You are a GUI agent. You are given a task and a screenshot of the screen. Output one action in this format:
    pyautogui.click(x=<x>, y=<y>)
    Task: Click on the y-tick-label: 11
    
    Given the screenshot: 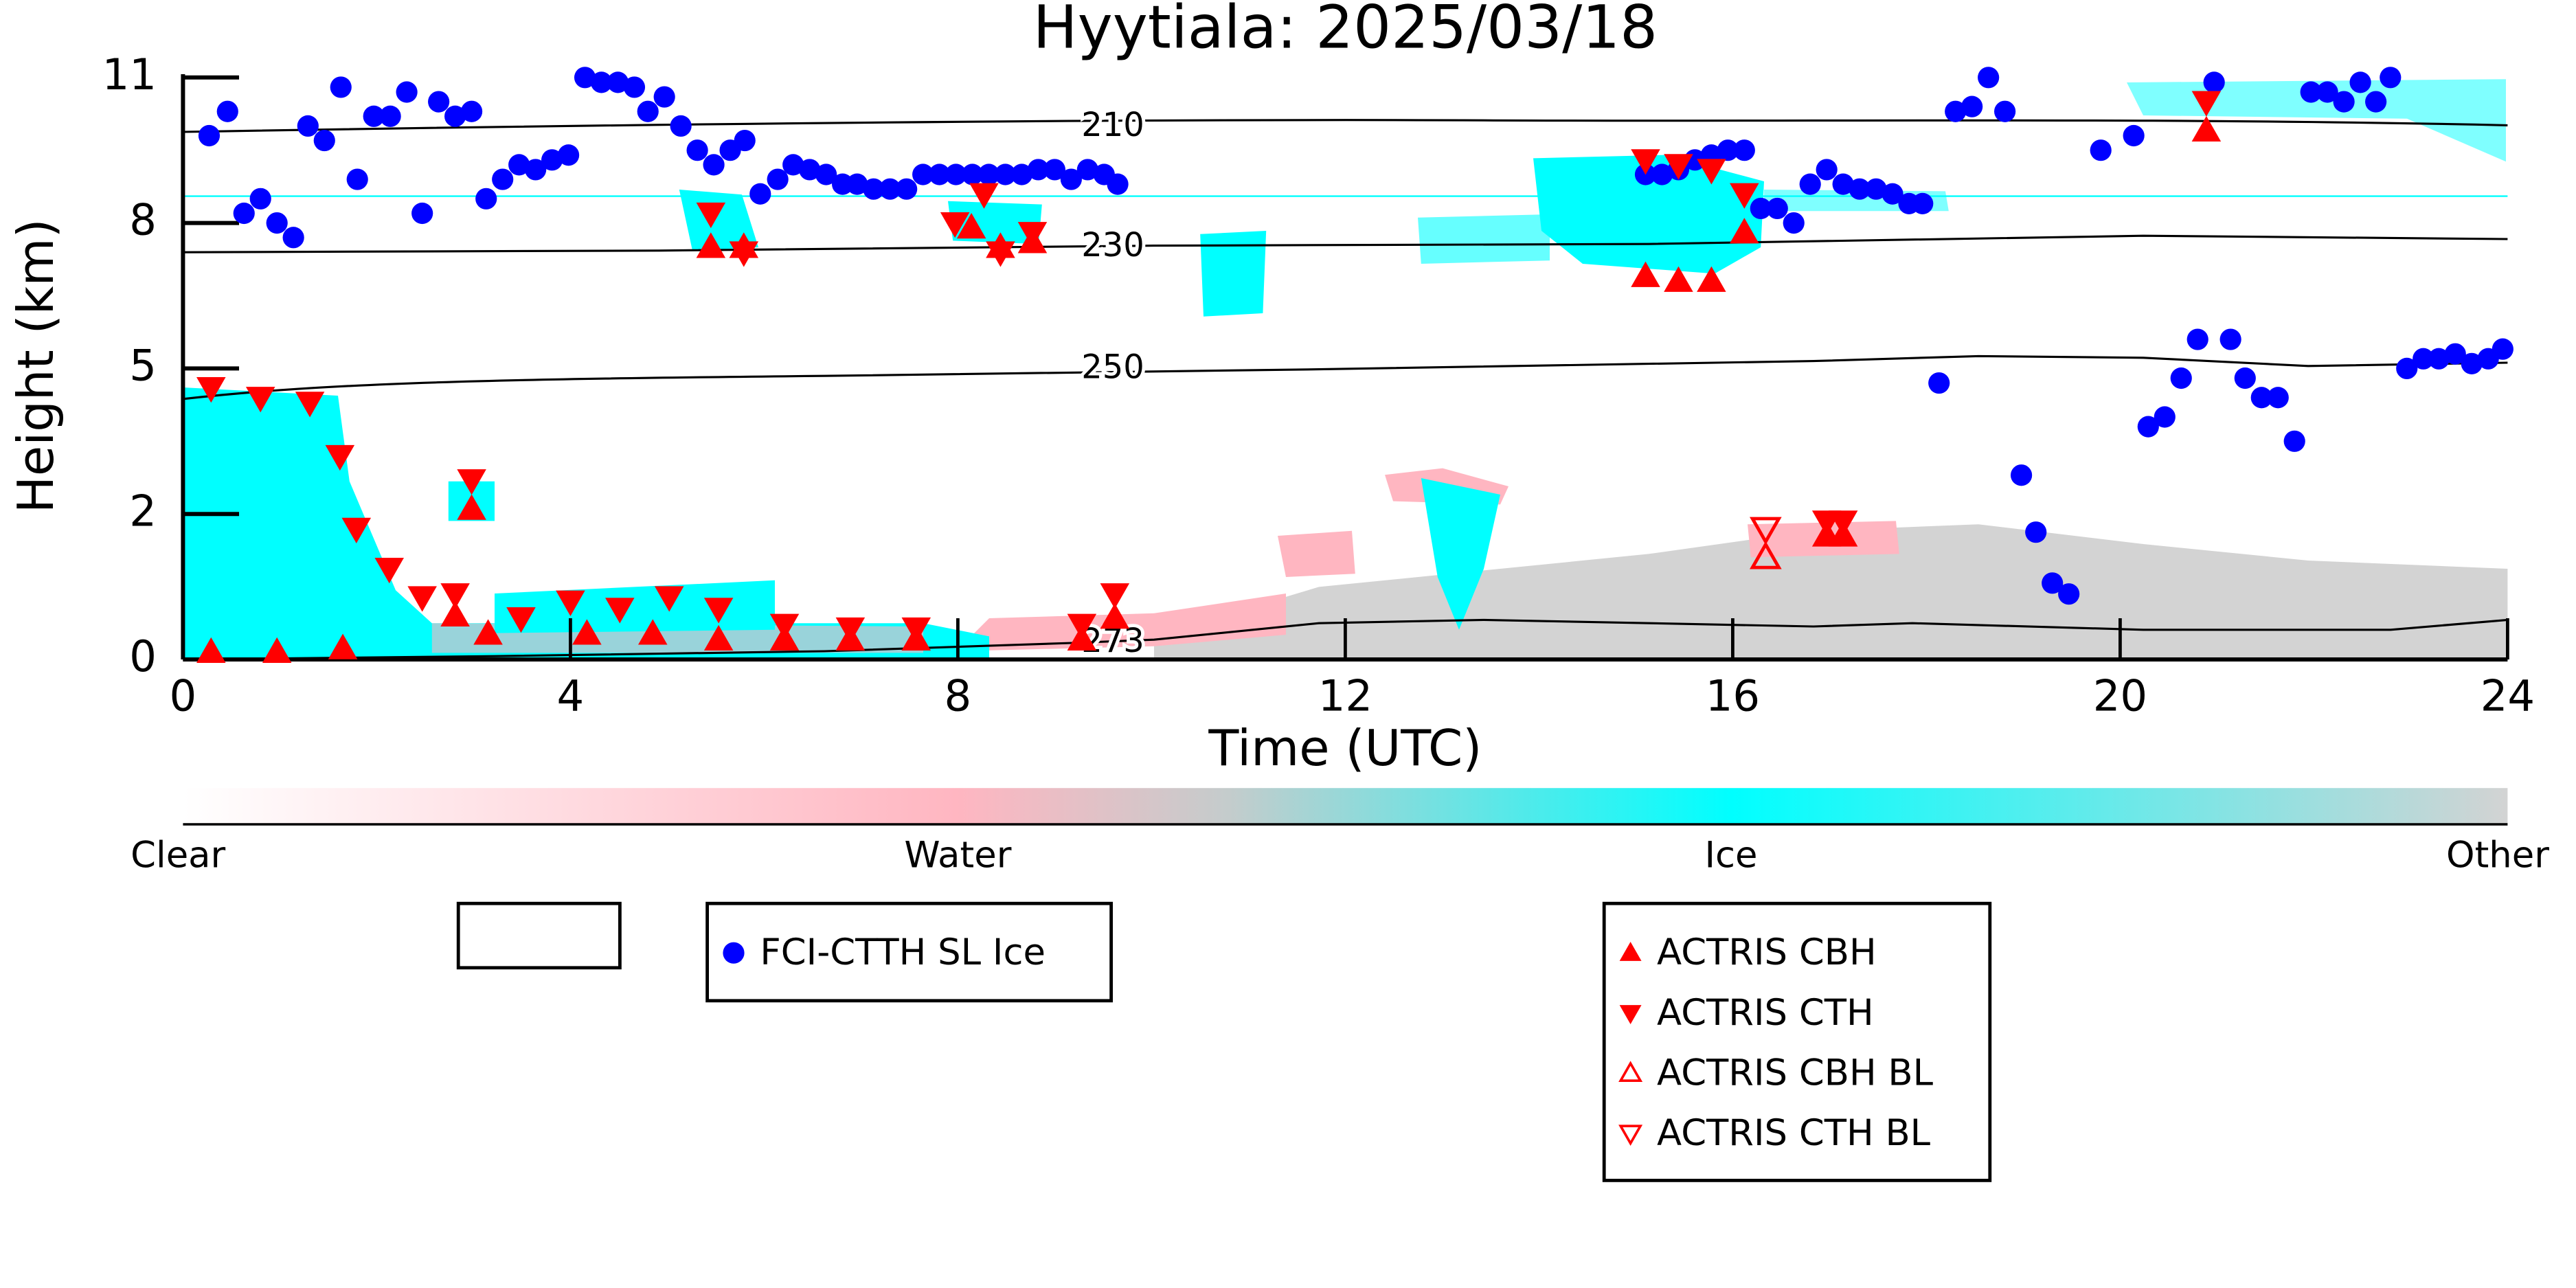 What is the action you would take?
    pyautogui.click(x=129, y=74)
    